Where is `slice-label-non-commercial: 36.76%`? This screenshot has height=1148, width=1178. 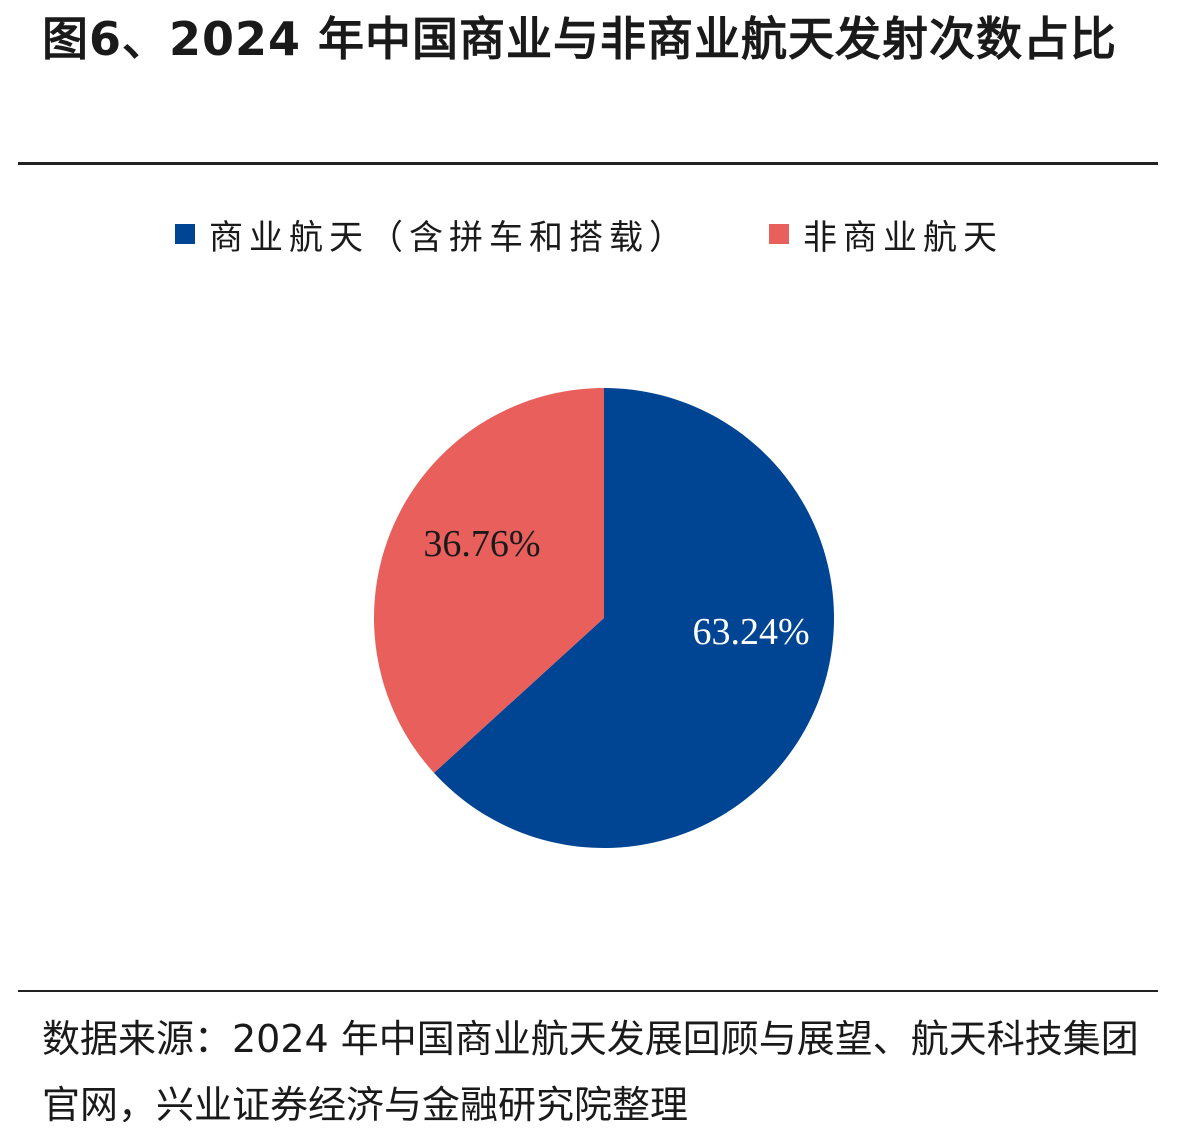 slice-label-non-commercial: 36.76% is located at coordinates (481, 544).